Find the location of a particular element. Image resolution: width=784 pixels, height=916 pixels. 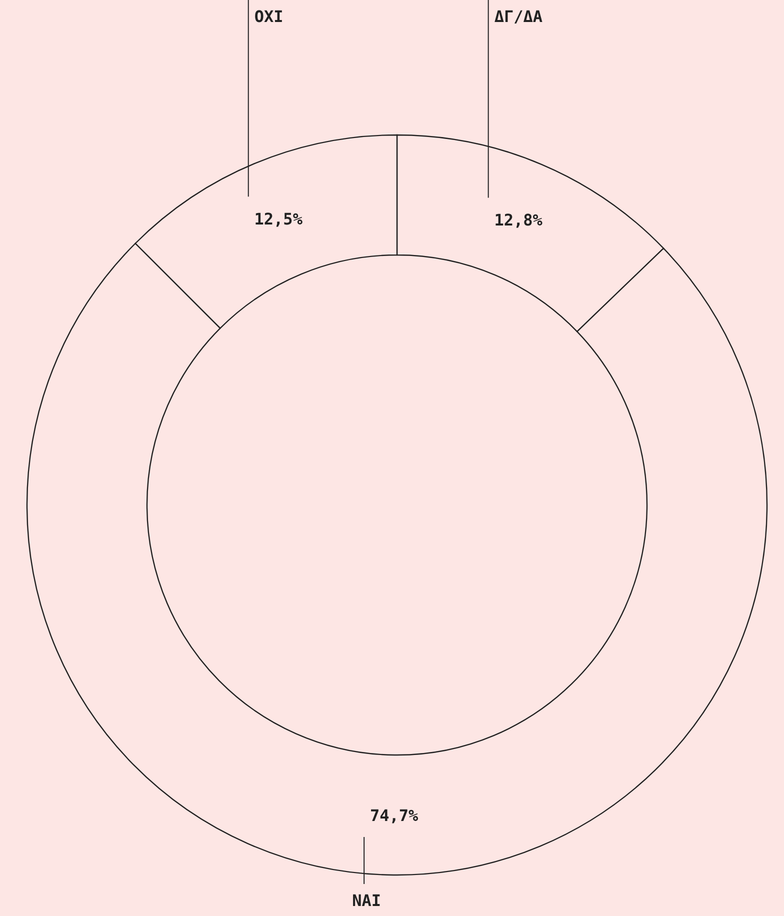

slice-label: ΔΓ/ΔΑ is located at coordinates (518, 16).